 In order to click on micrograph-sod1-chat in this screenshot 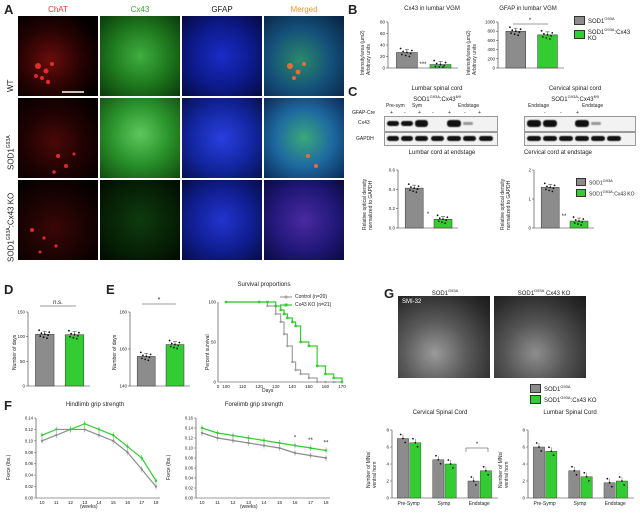, I will do `click(58, 138)`.